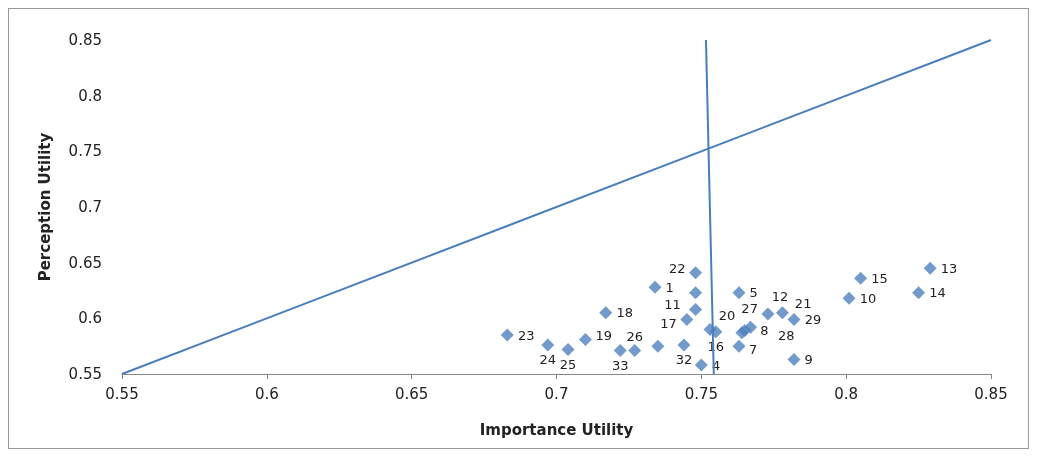  I want to click on x-tick-label: 0.8, so click(846, 393).